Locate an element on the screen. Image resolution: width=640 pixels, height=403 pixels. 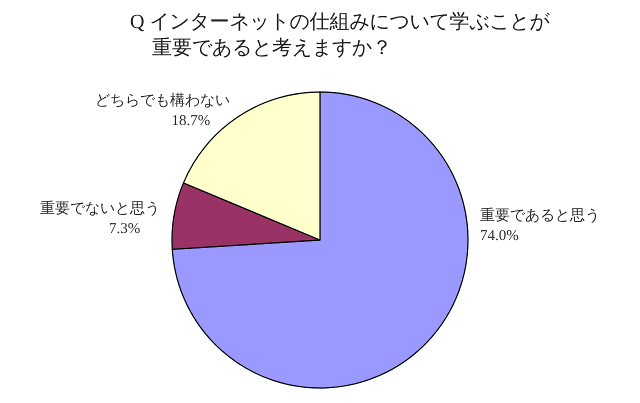
slice-label: どちらでも構わない is located at coordinates (162, 101).